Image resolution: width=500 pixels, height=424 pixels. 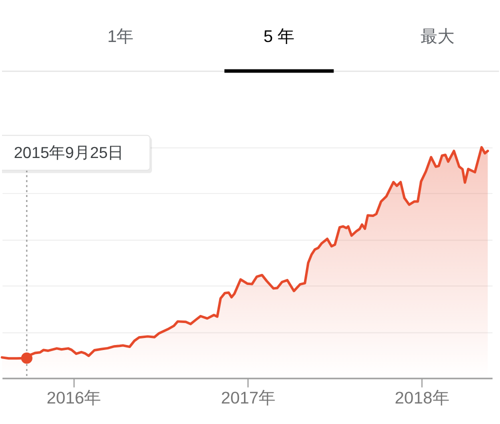 I want to click on text: 最大, so click(x=437, y=36).